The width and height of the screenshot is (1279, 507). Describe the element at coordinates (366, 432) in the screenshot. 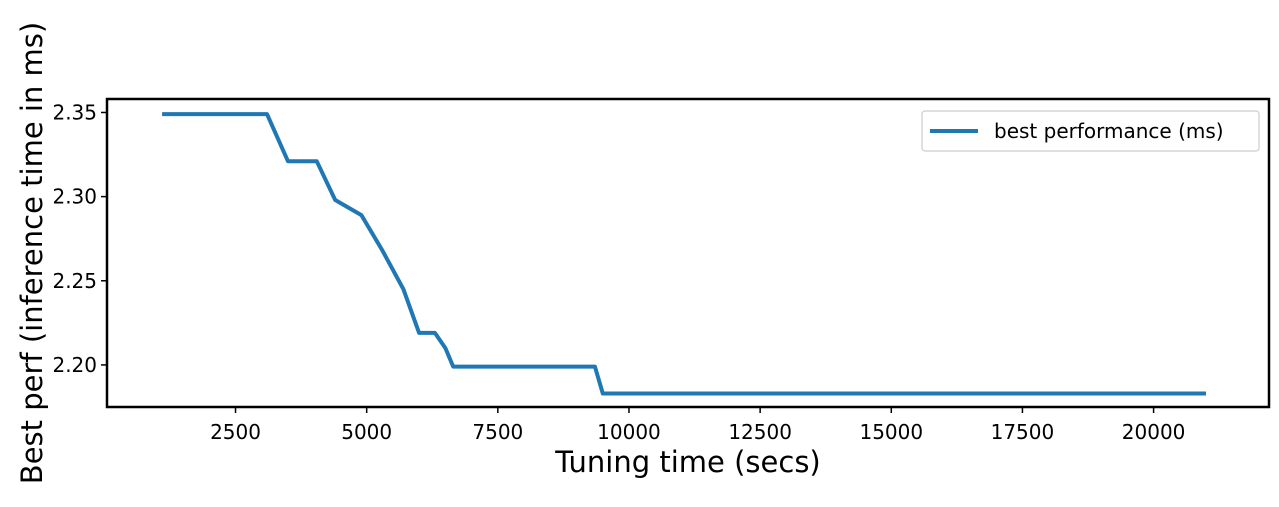

I see `x-tick-label: 5000` at that location.